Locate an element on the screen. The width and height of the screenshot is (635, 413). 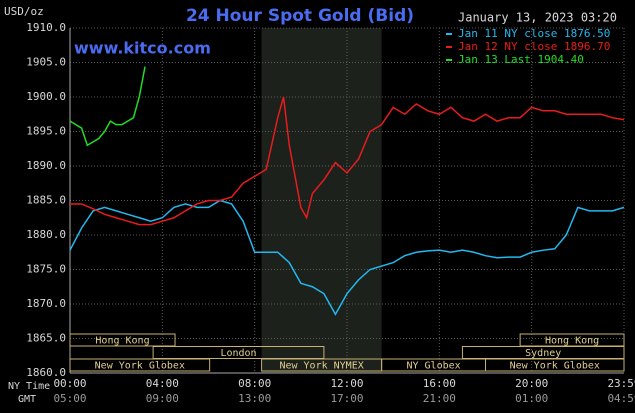
x-tick-label: 12:00 is located at coordinates (346, 383).